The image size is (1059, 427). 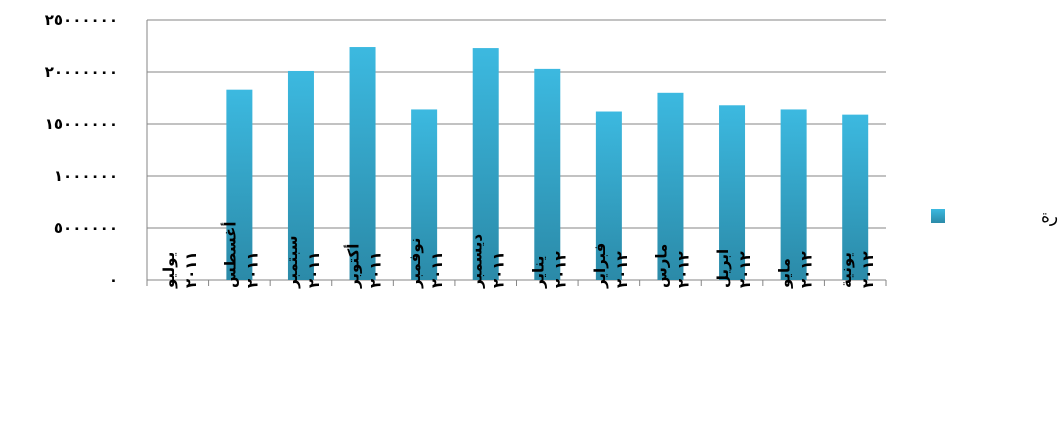 I want to click on x-tick-label: مارس ٢٠١٢, so click(x=672, y=266).